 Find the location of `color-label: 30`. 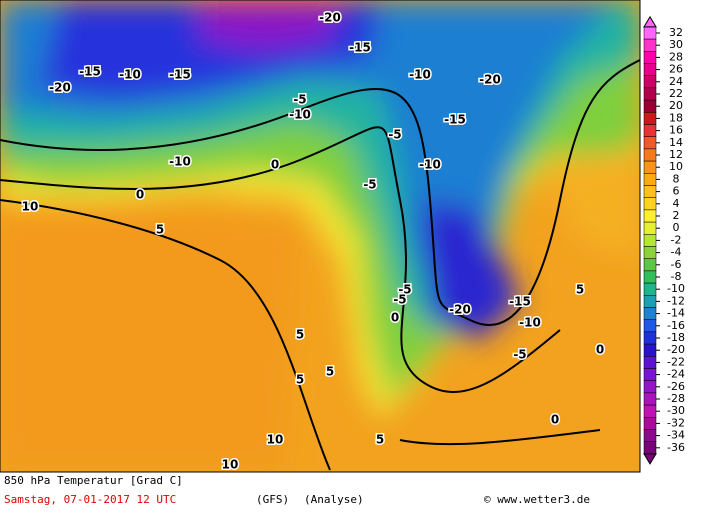

color-label: 30 is located at coordinates (676, 44).